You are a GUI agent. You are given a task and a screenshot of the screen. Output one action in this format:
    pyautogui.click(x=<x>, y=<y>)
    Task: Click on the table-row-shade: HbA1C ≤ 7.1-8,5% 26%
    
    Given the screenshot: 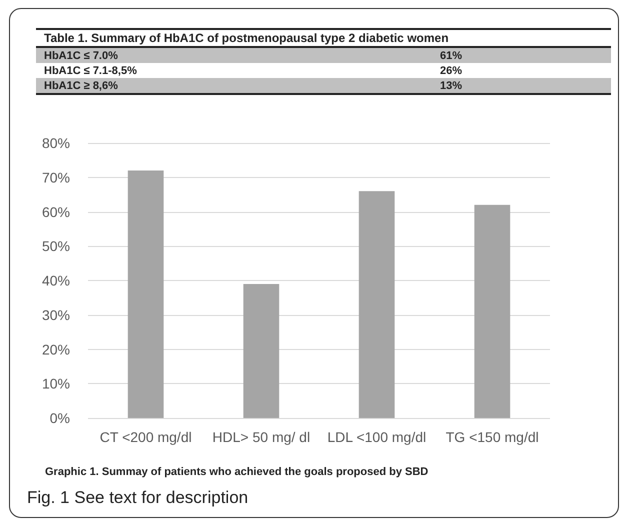 What is the action you would take?
    pyautogui.click(x=323, y=70)
    